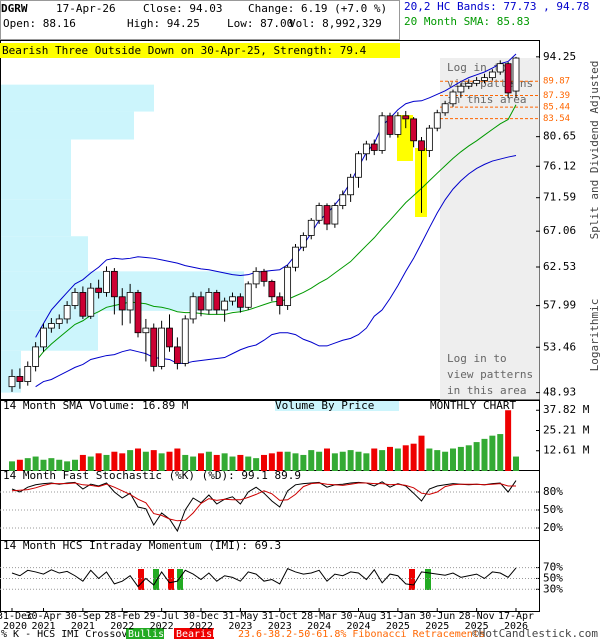 The width and height of the screenshot is (600, 640). I want to click on y-tick-label: 62.53, so click(559, 266).